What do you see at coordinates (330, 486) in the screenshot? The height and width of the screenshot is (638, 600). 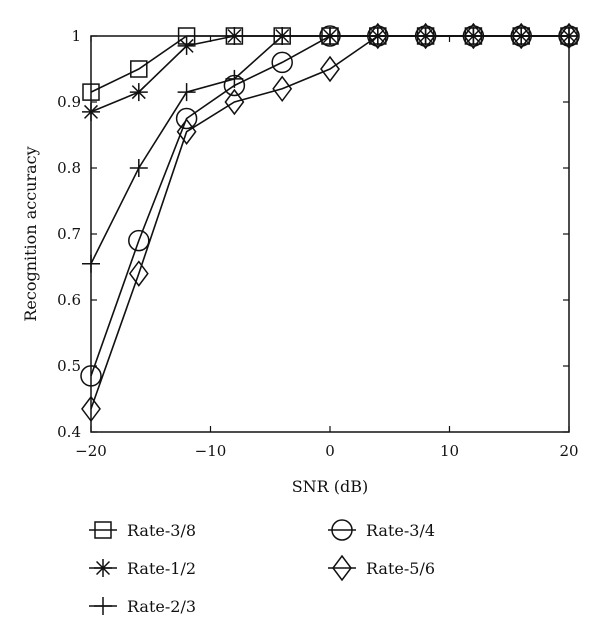 I see `x-axis-label: SNR (dB)` at bounding box center [330, 486].